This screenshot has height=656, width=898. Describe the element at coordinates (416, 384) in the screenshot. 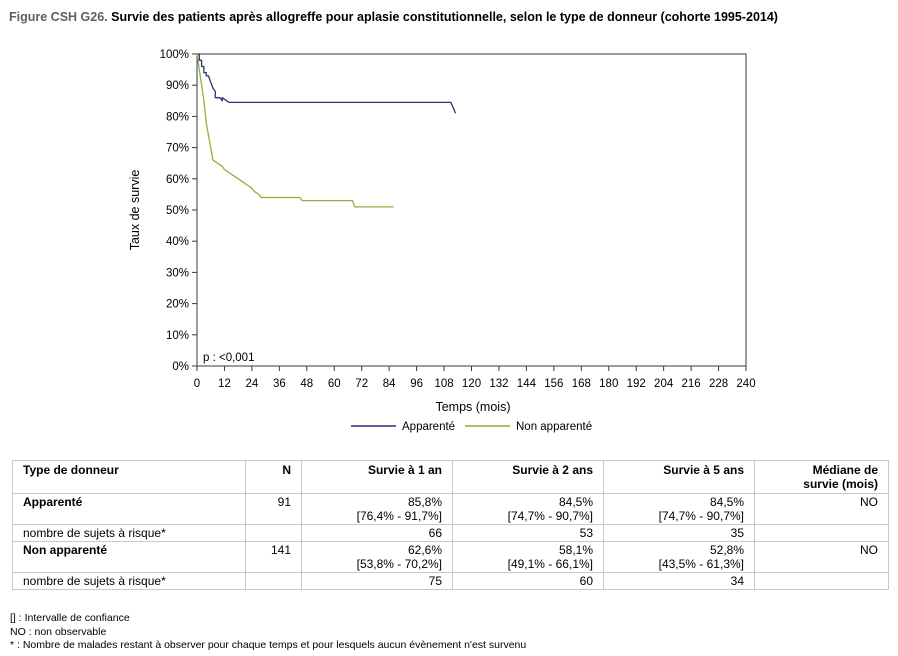

I see `x-tick-label: 96` at that location.